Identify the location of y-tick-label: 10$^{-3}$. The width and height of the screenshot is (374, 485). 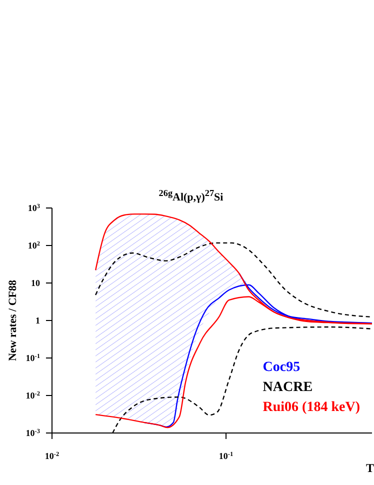
(33, 433).